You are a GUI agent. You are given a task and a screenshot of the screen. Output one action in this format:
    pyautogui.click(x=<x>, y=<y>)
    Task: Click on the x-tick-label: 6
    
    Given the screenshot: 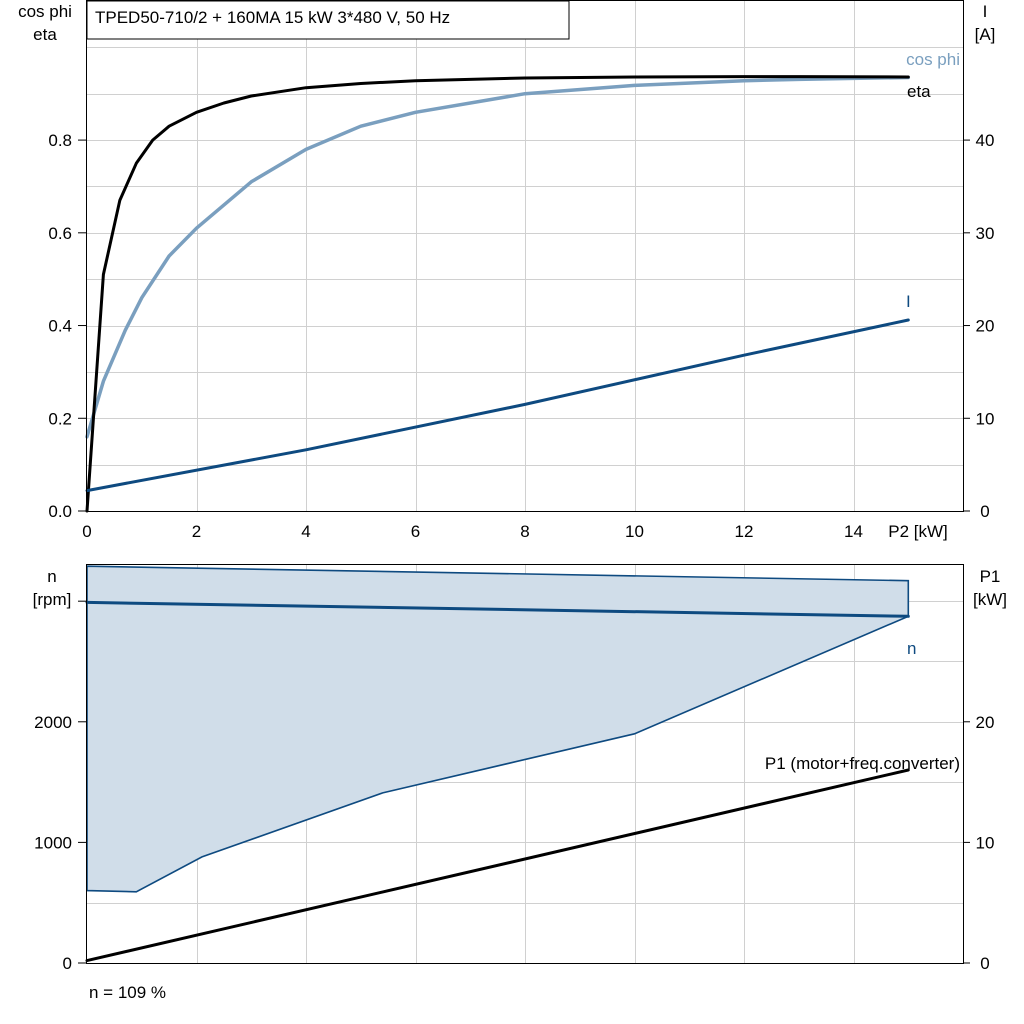 What is the action you would take?
    pyautogui.click(x=415, y=531)
    